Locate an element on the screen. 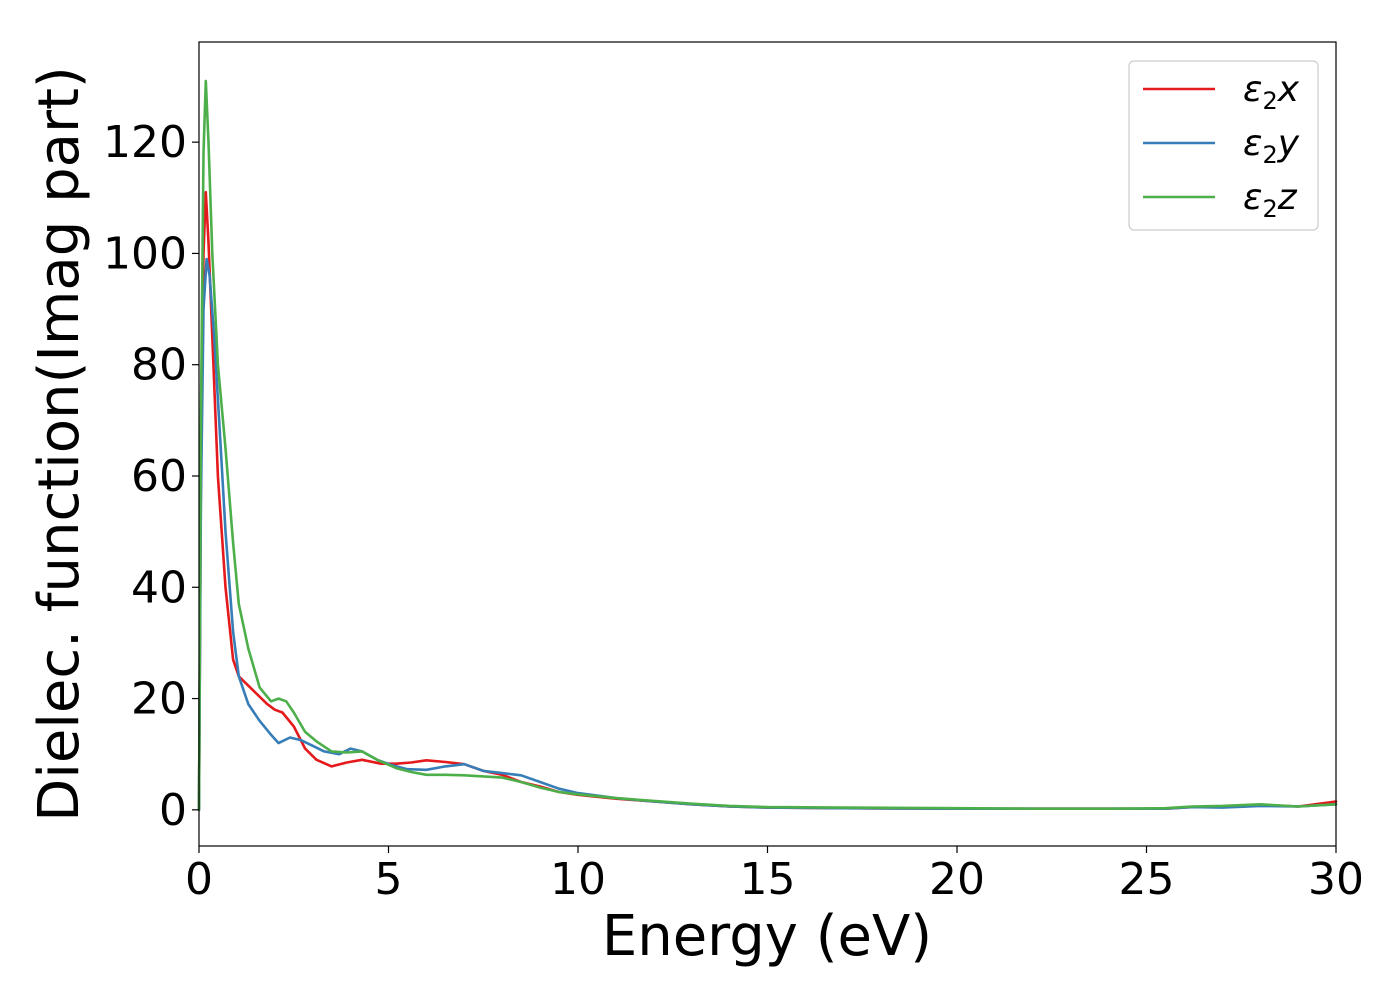  y-tick-label: 120 is located at coordinates (145, 142).